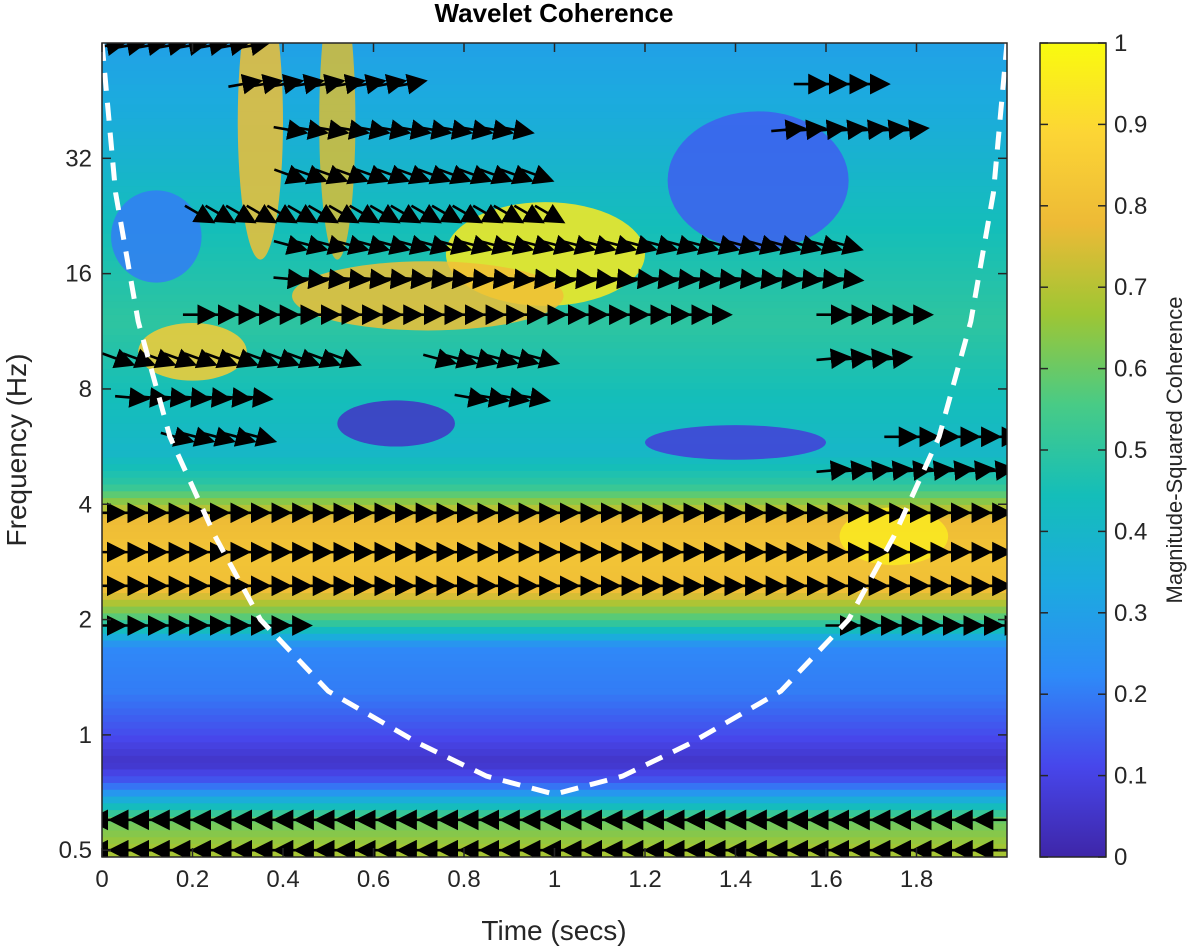 This screenshot has width=1200, height=952. What do you see at coordinates (85, 620) in the screenshot?
I see `y-tick-label: 2` at bounding box center [85, 620].